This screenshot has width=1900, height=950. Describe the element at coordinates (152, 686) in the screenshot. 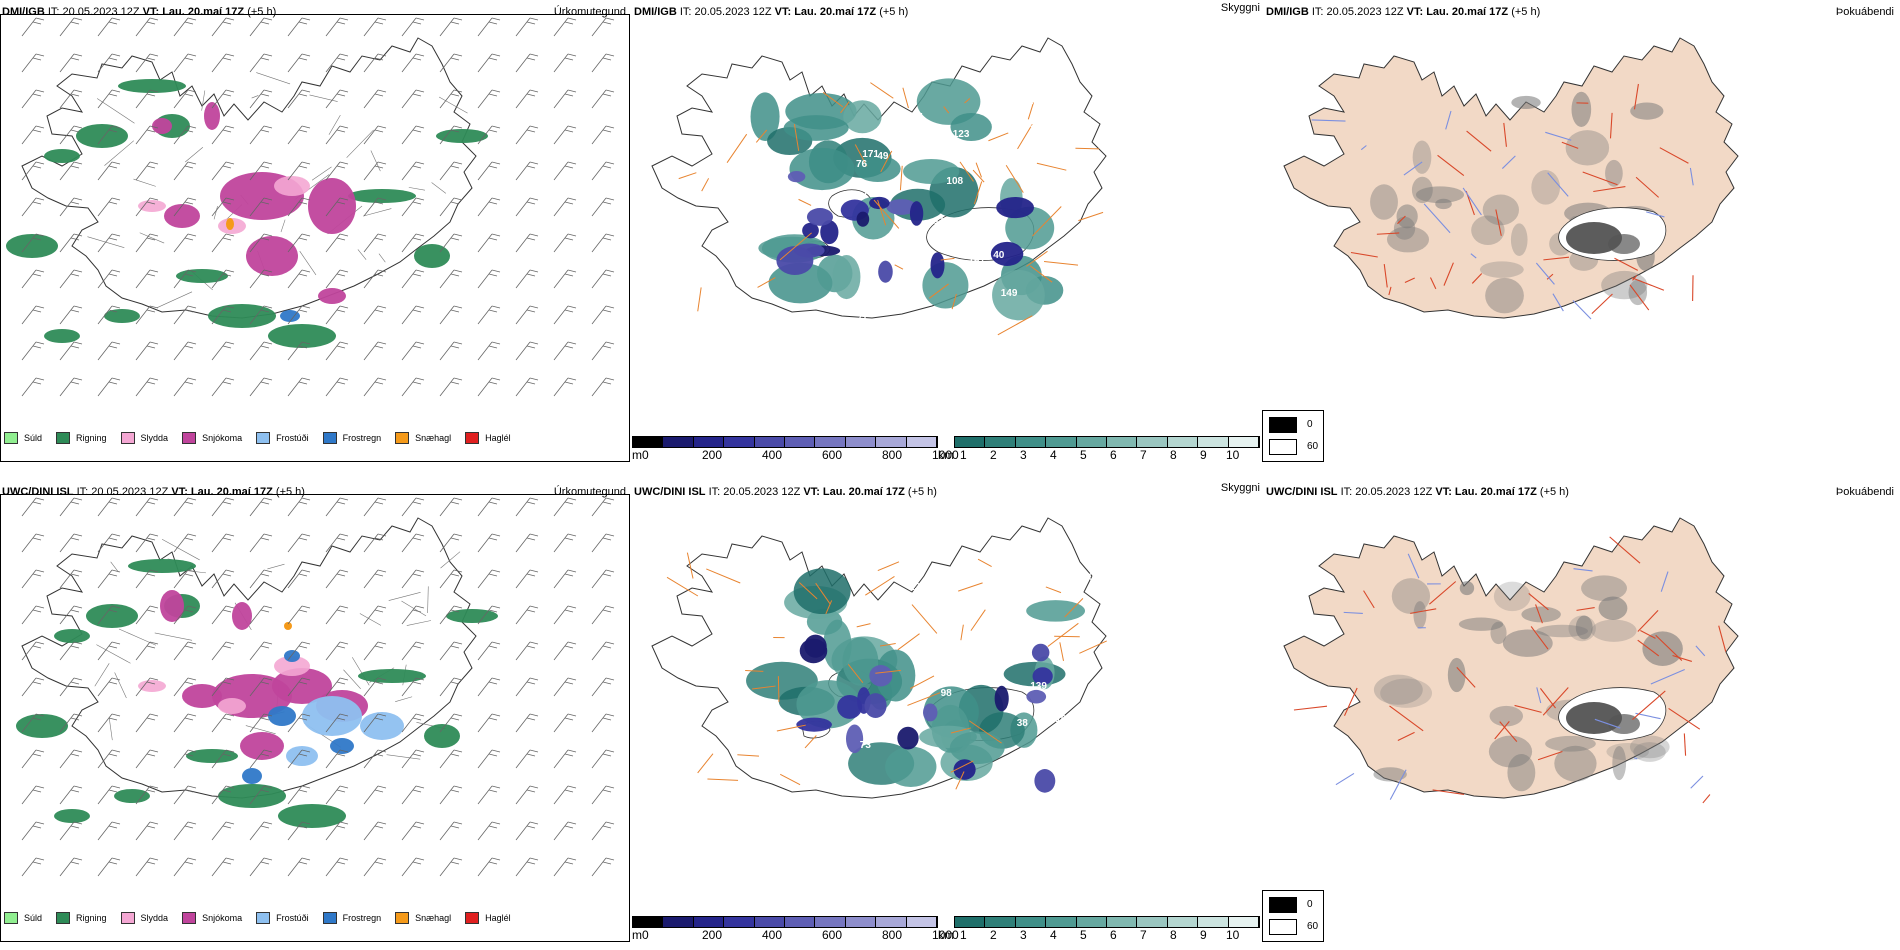

I see `sleet-area` at that location.